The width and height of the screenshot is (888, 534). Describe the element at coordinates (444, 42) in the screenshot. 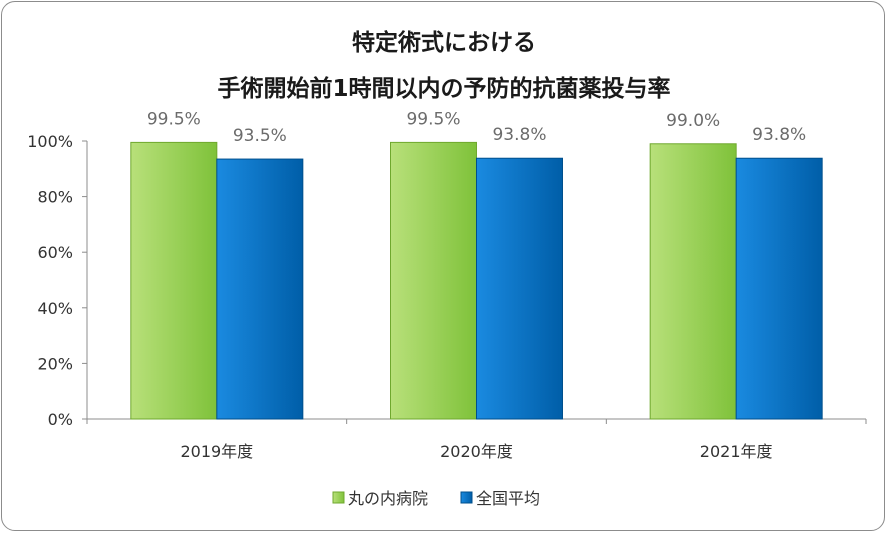

I see `chart-title: 特定術式における` at that location.